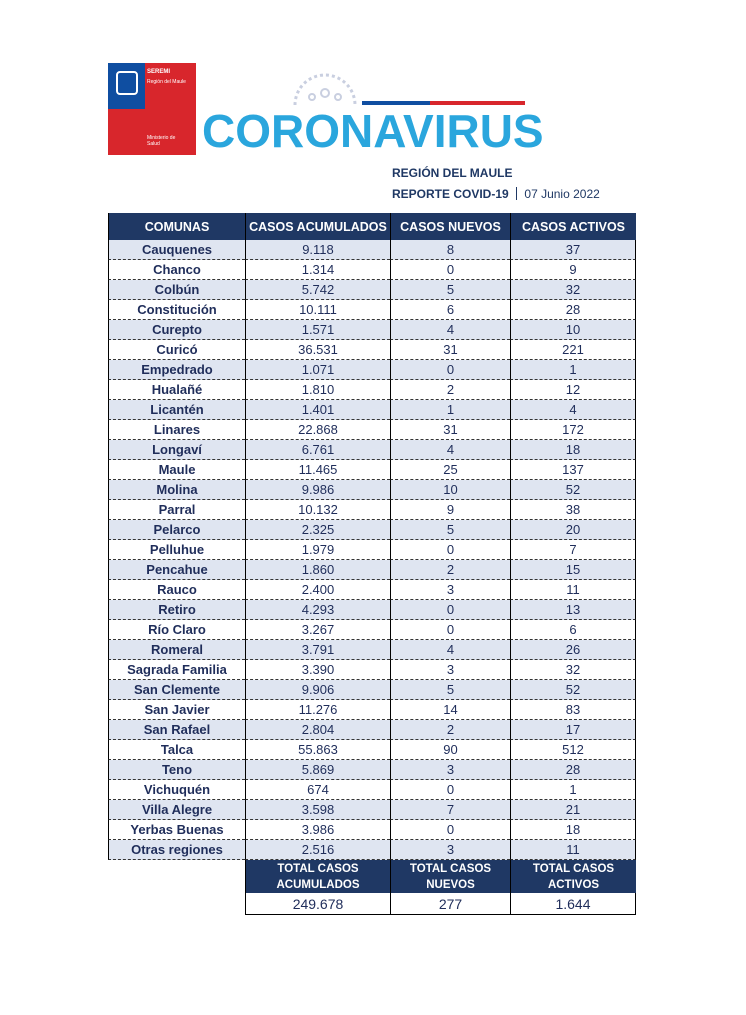  Describe the element at coordinates (573, 876) in the screenshot. I see `total-label: TOTAL CASOS ACTIVOS` at that location.